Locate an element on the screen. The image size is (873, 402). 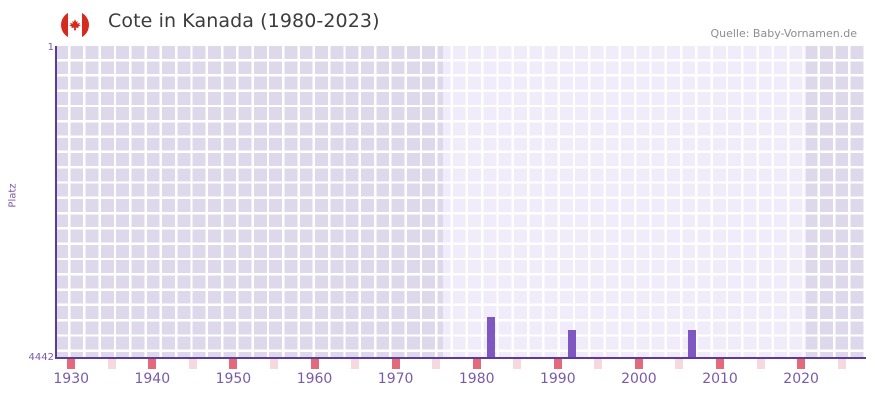
y-axis-line is located at coordinates (56, 202).